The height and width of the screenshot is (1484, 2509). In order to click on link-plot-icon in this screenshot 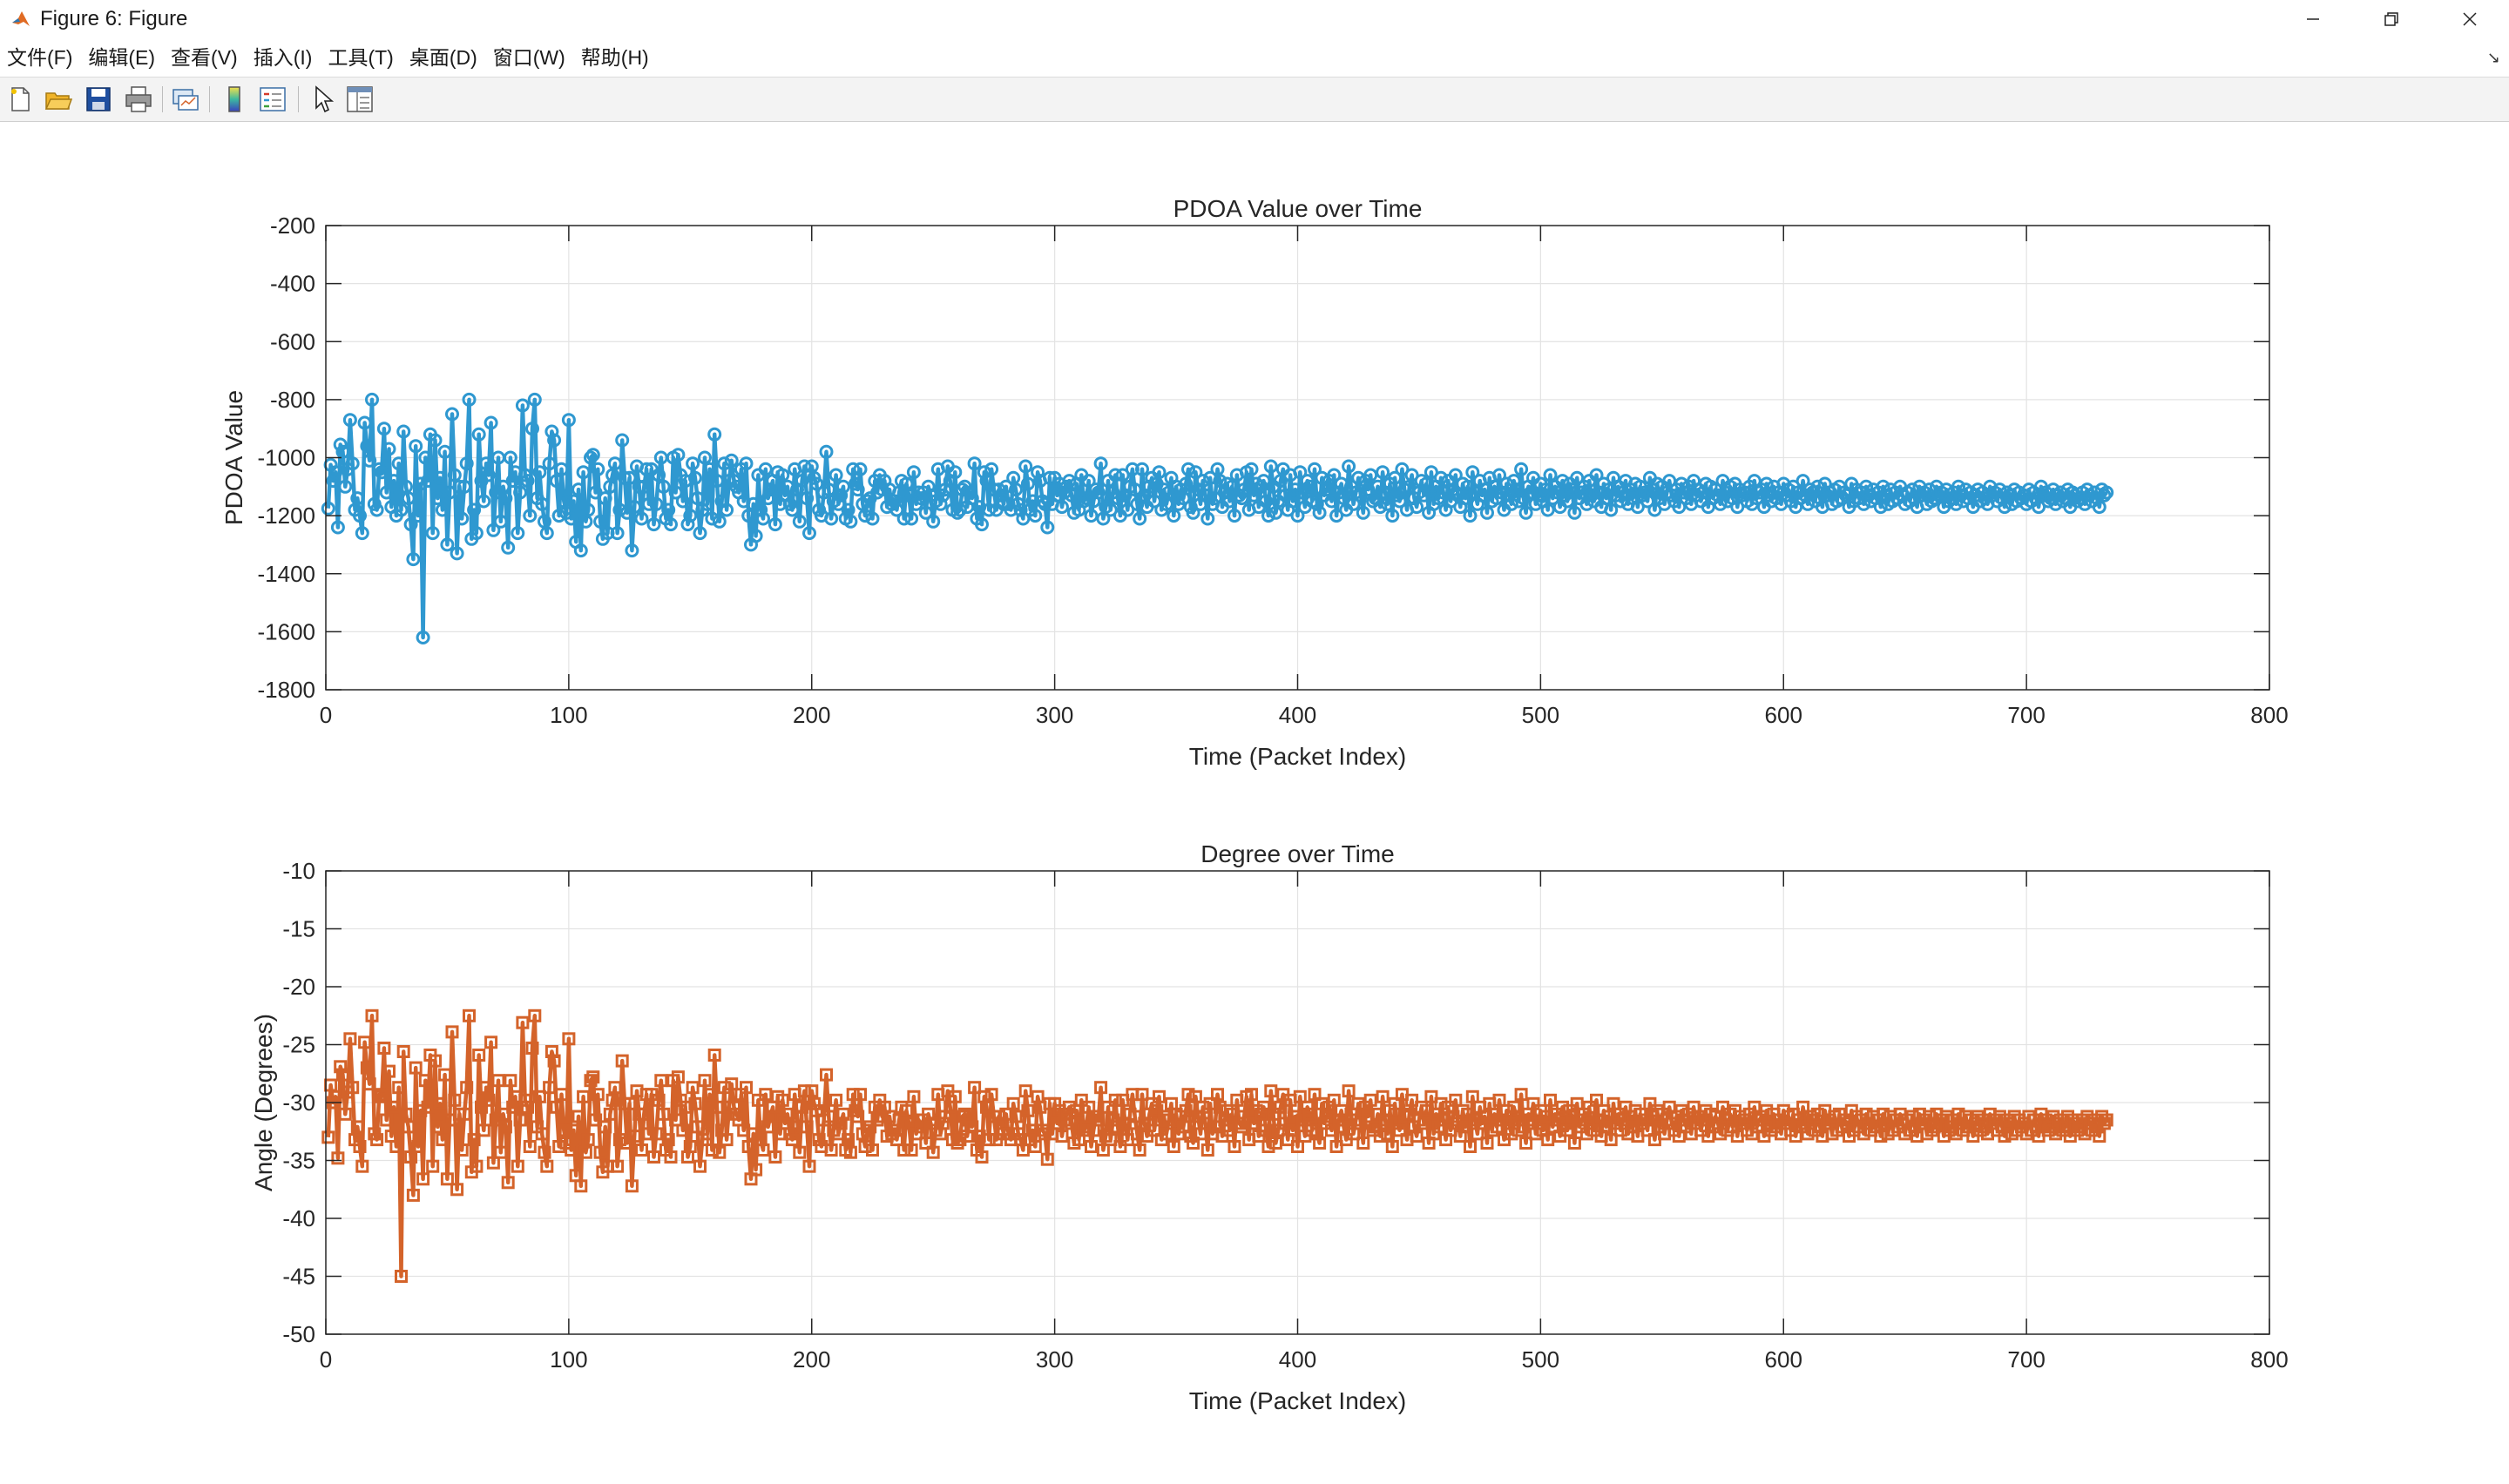, I will do `click(185, 99)`.